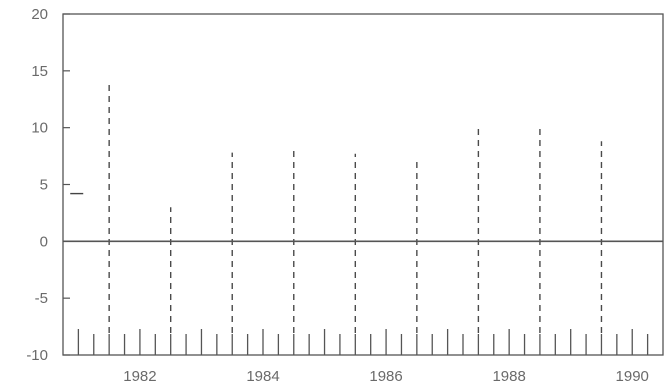  What do you see at coordinates (363, 357) in the screenshot?
I see `x-axis: 1982 1984 1986 1988 1990` at bounding box center [363, 357].